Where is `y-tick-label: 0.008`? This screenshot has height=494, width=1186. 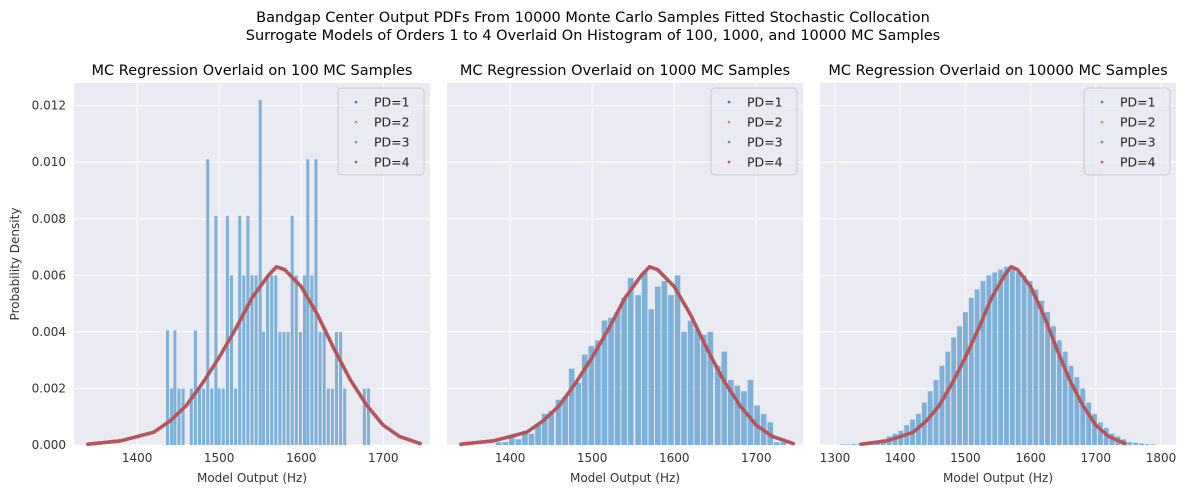 y-tick-label: 0.008 is located at coordinates (49, 219).